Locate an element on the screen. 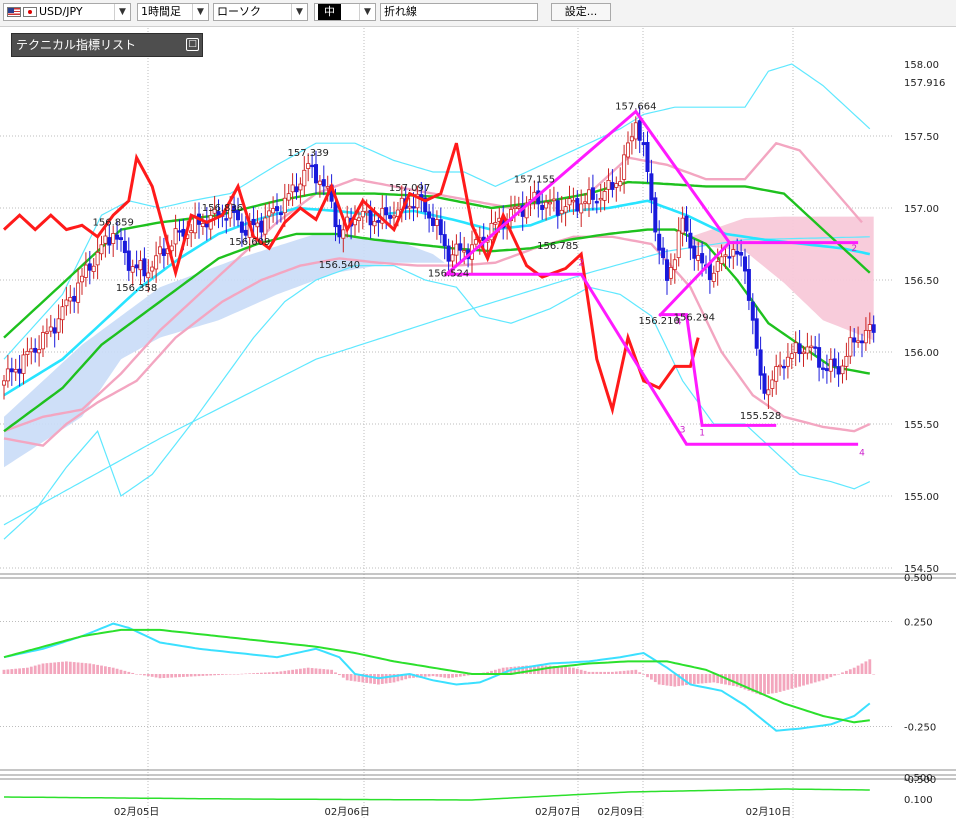 This screenshot has width=956, height=823. price-annotation: 157.097 is located at coordinates (409, 188).